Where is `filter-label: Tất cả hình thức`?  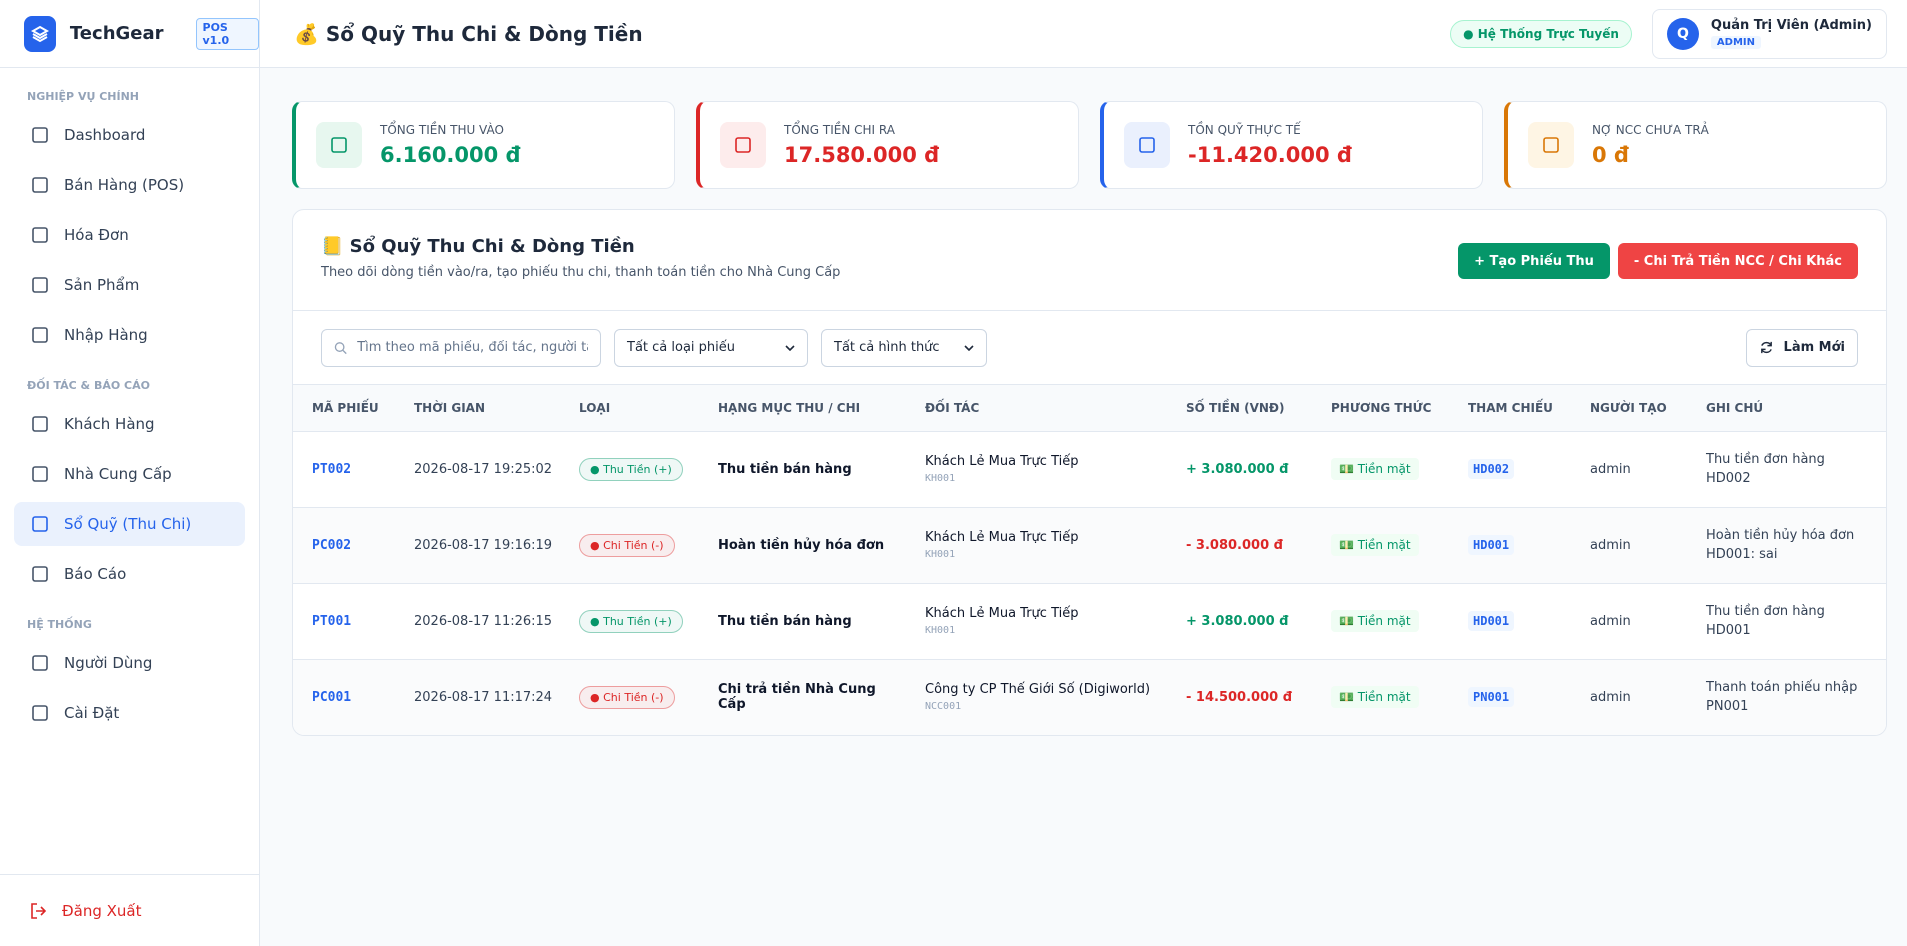
filter-label: Tất cả hình thức is located at coordinates (887, 347).